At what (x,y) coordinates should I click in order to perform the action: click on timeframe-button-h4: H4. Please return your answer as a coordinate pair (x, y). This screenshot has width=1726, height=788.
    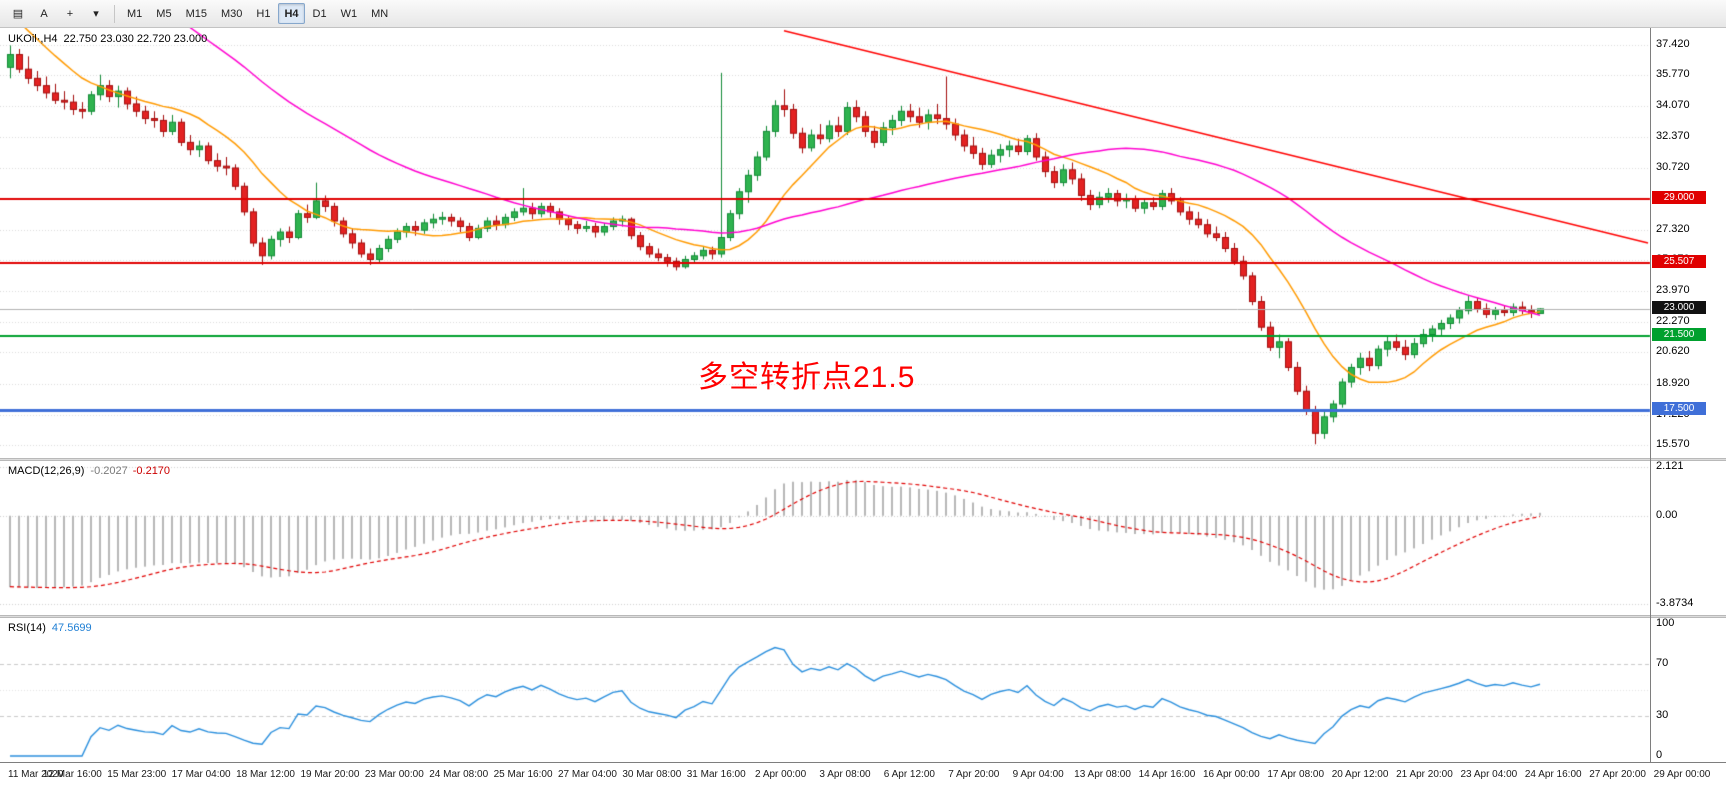
    Looking at the image, I should click on (291, 13).